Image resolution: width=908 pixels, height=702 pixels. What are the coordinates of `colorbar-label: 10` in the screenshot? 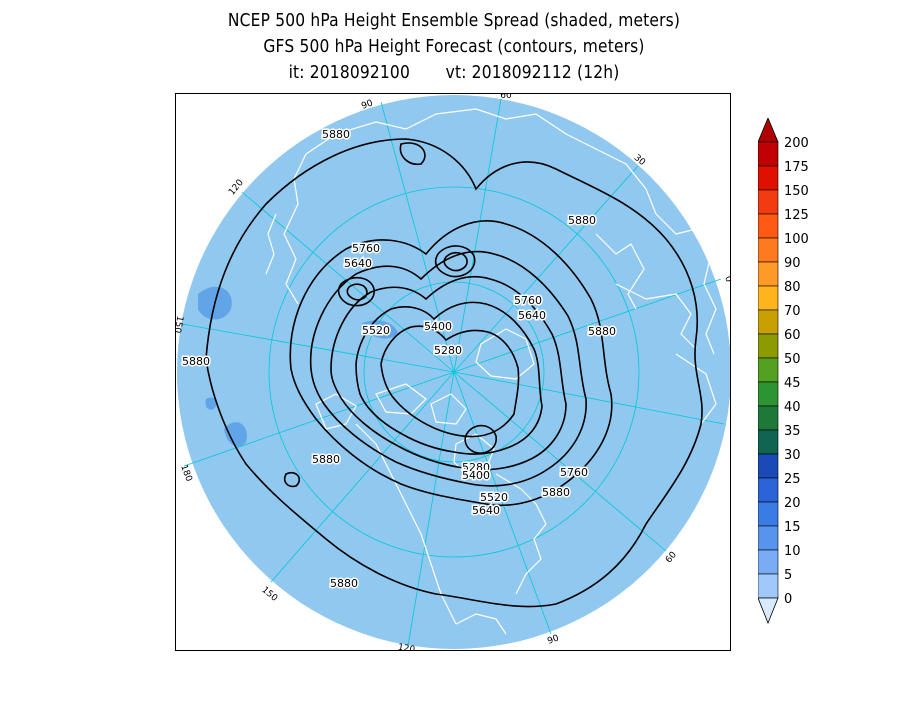 It's located at (792, 551).